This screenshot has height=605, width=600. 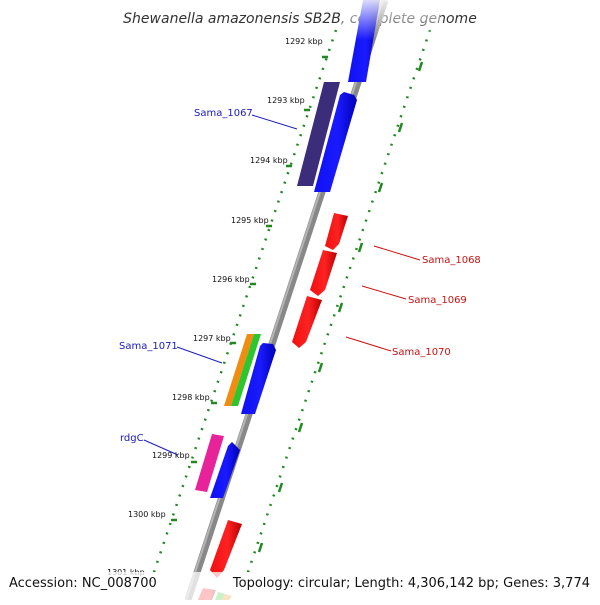 I want to click on label-rdgc: rdgC, so click(x=132, y=438).